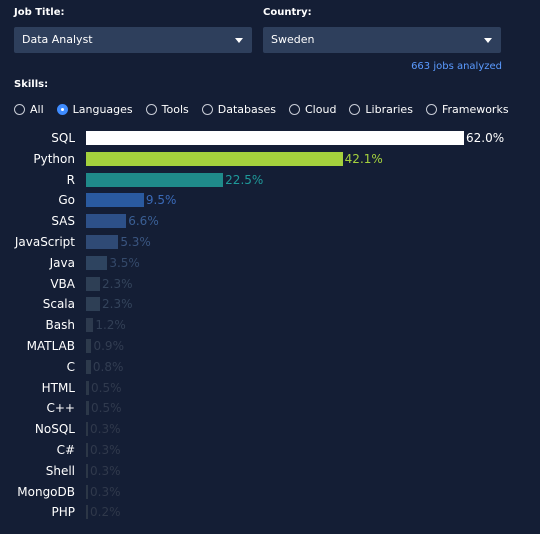 The height and width of the screenshot is (534, 540). What do you see at coordinates (363, 158) in the screenshot?
I see `bar-value-label: 42.1%` at bounding box center [363, 158].